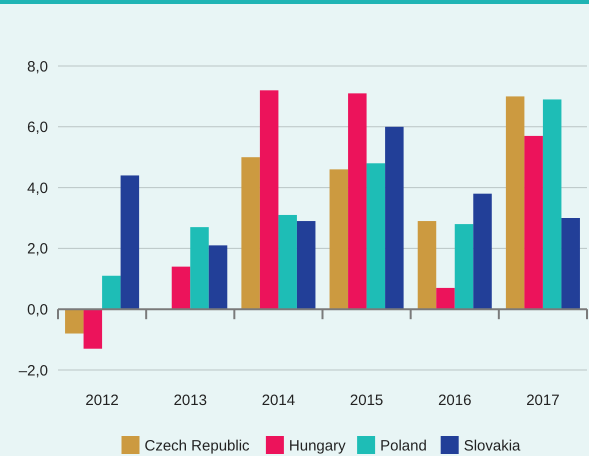 Image resolution: width=589 pixels, height=456 pixels. What do you see at coordinates (33, 371) in the screenshot?
I see `y-tick-label: –2,0` at bounding box center [33, 371].